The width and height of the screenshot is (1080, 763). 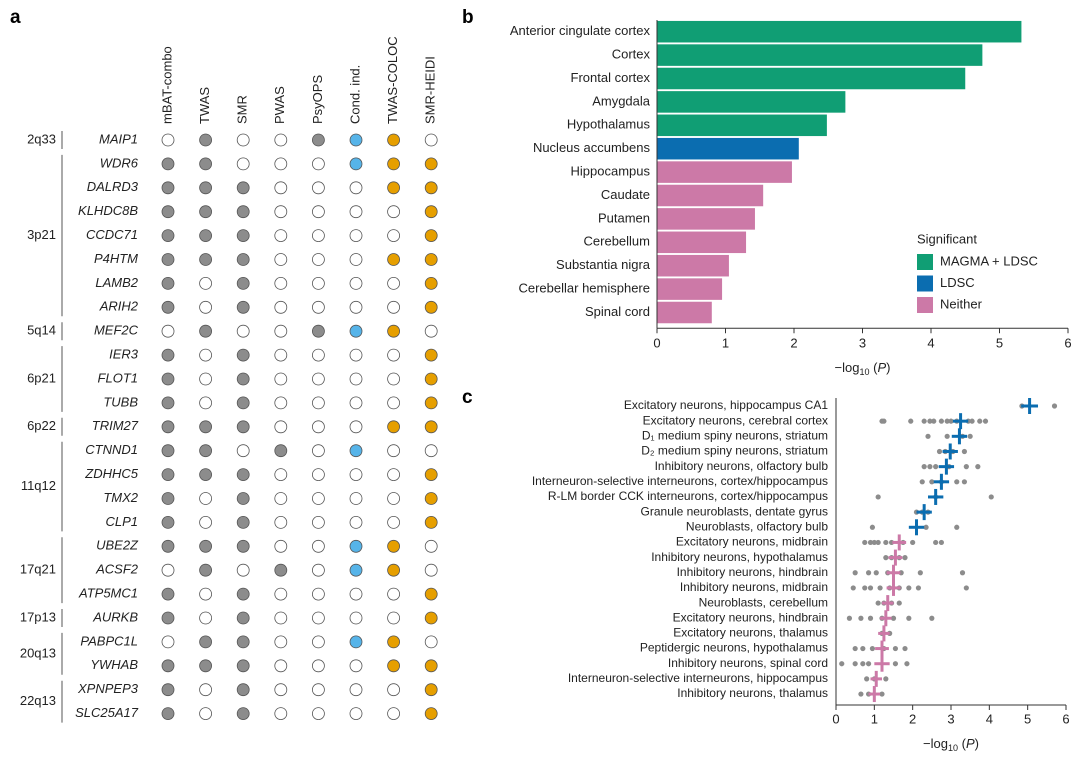 What do you see at coordinates (117, 545) in the screenshot?
I see `gene-name: UBE2Z` at bounding box center [117, 545].